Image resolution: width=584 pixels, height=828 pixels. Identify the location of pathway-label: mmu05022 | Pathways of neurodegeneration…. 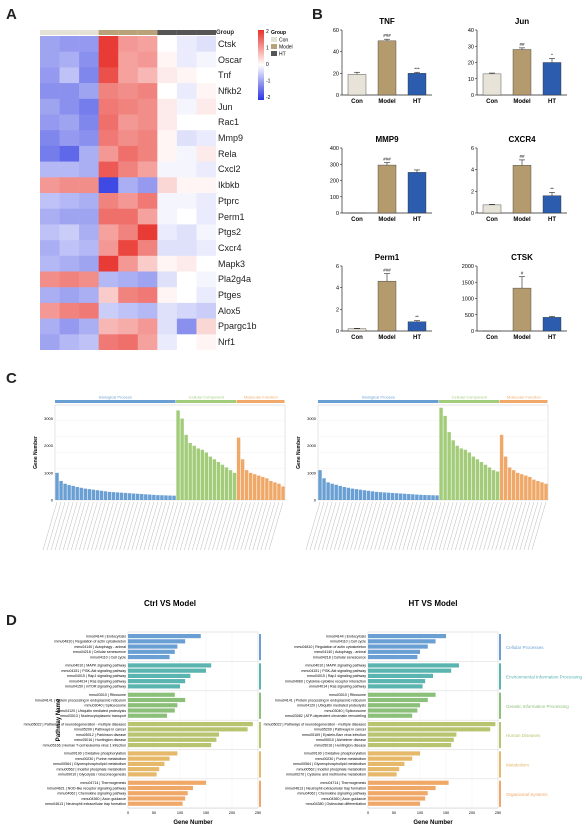
(75, 724).